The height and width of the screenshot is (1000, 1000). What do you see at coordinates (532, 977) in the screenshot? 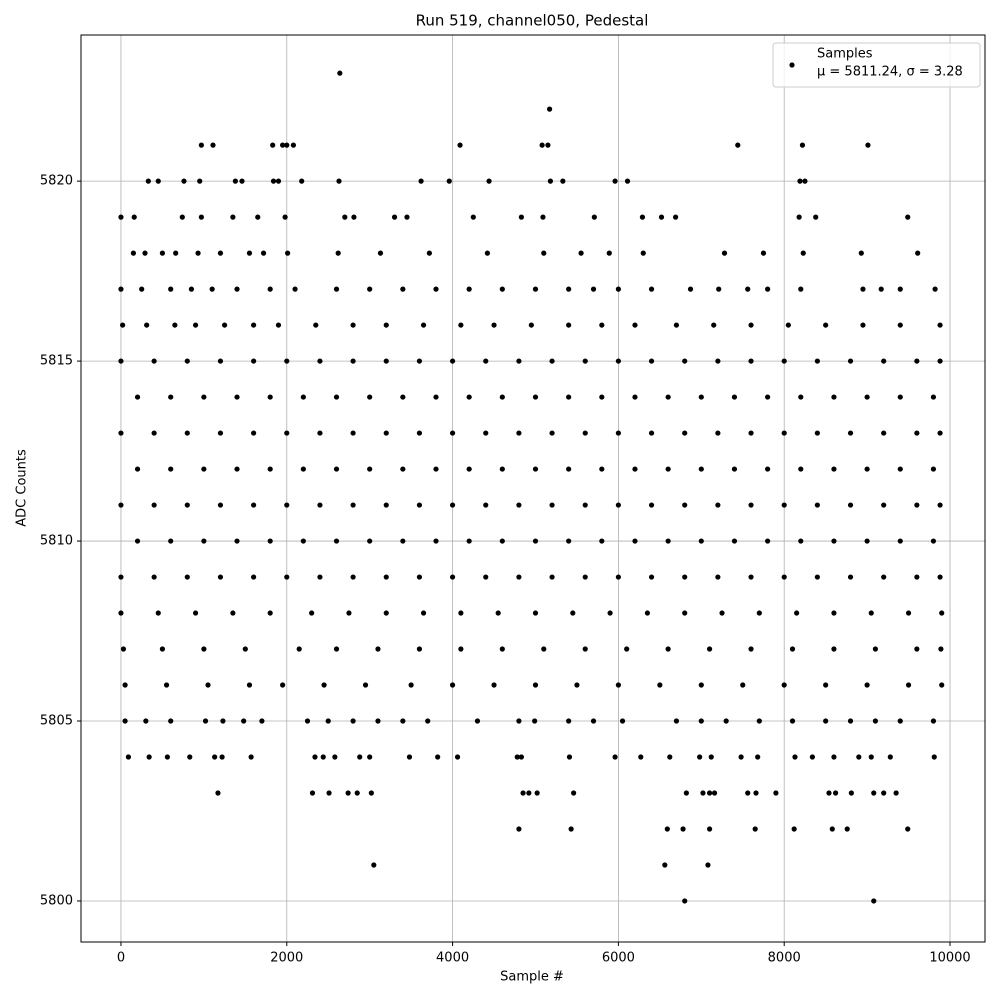
I see `x-axis-label: Sample #` at bounding box center [532, 977].